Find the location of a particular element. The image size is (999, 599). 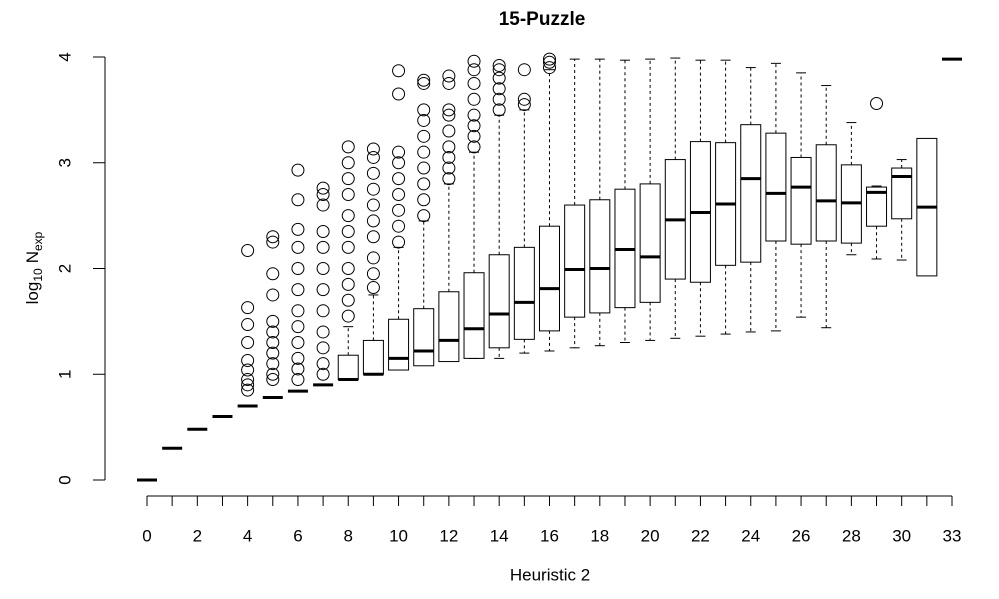

x-axis-label: Heuristic 2 is located at coordinates (550, 574).